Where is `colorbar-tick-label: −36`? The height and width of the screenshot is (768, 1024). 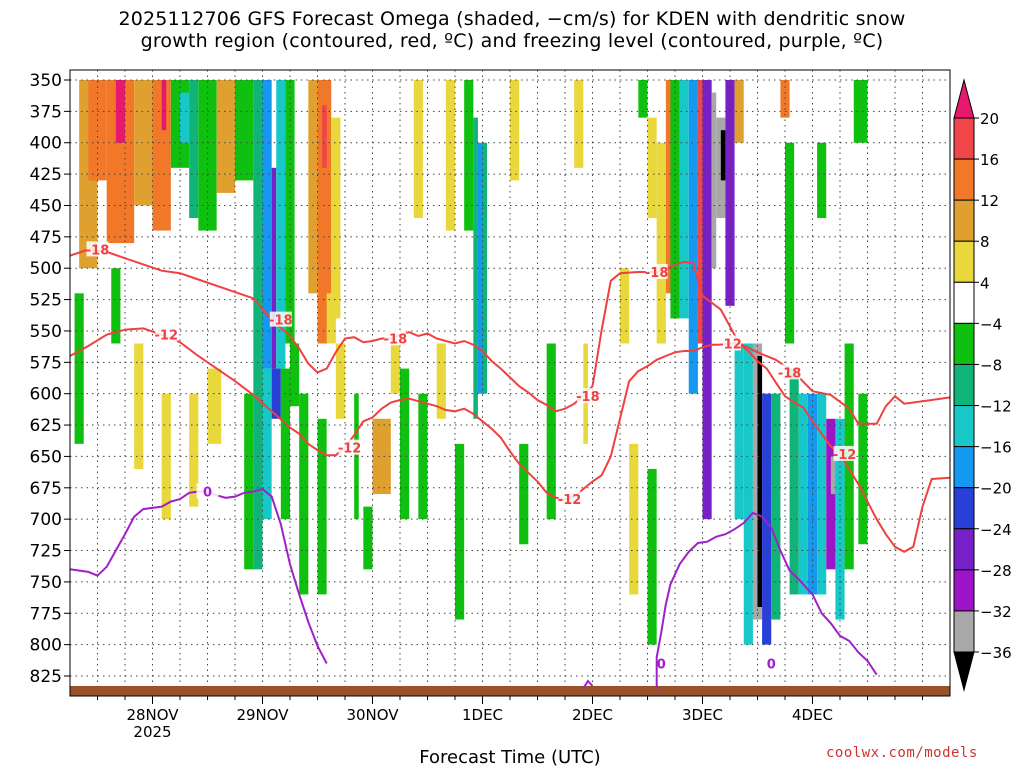 colorbar-tick-label: −36 is located at coordinates (996, 653).